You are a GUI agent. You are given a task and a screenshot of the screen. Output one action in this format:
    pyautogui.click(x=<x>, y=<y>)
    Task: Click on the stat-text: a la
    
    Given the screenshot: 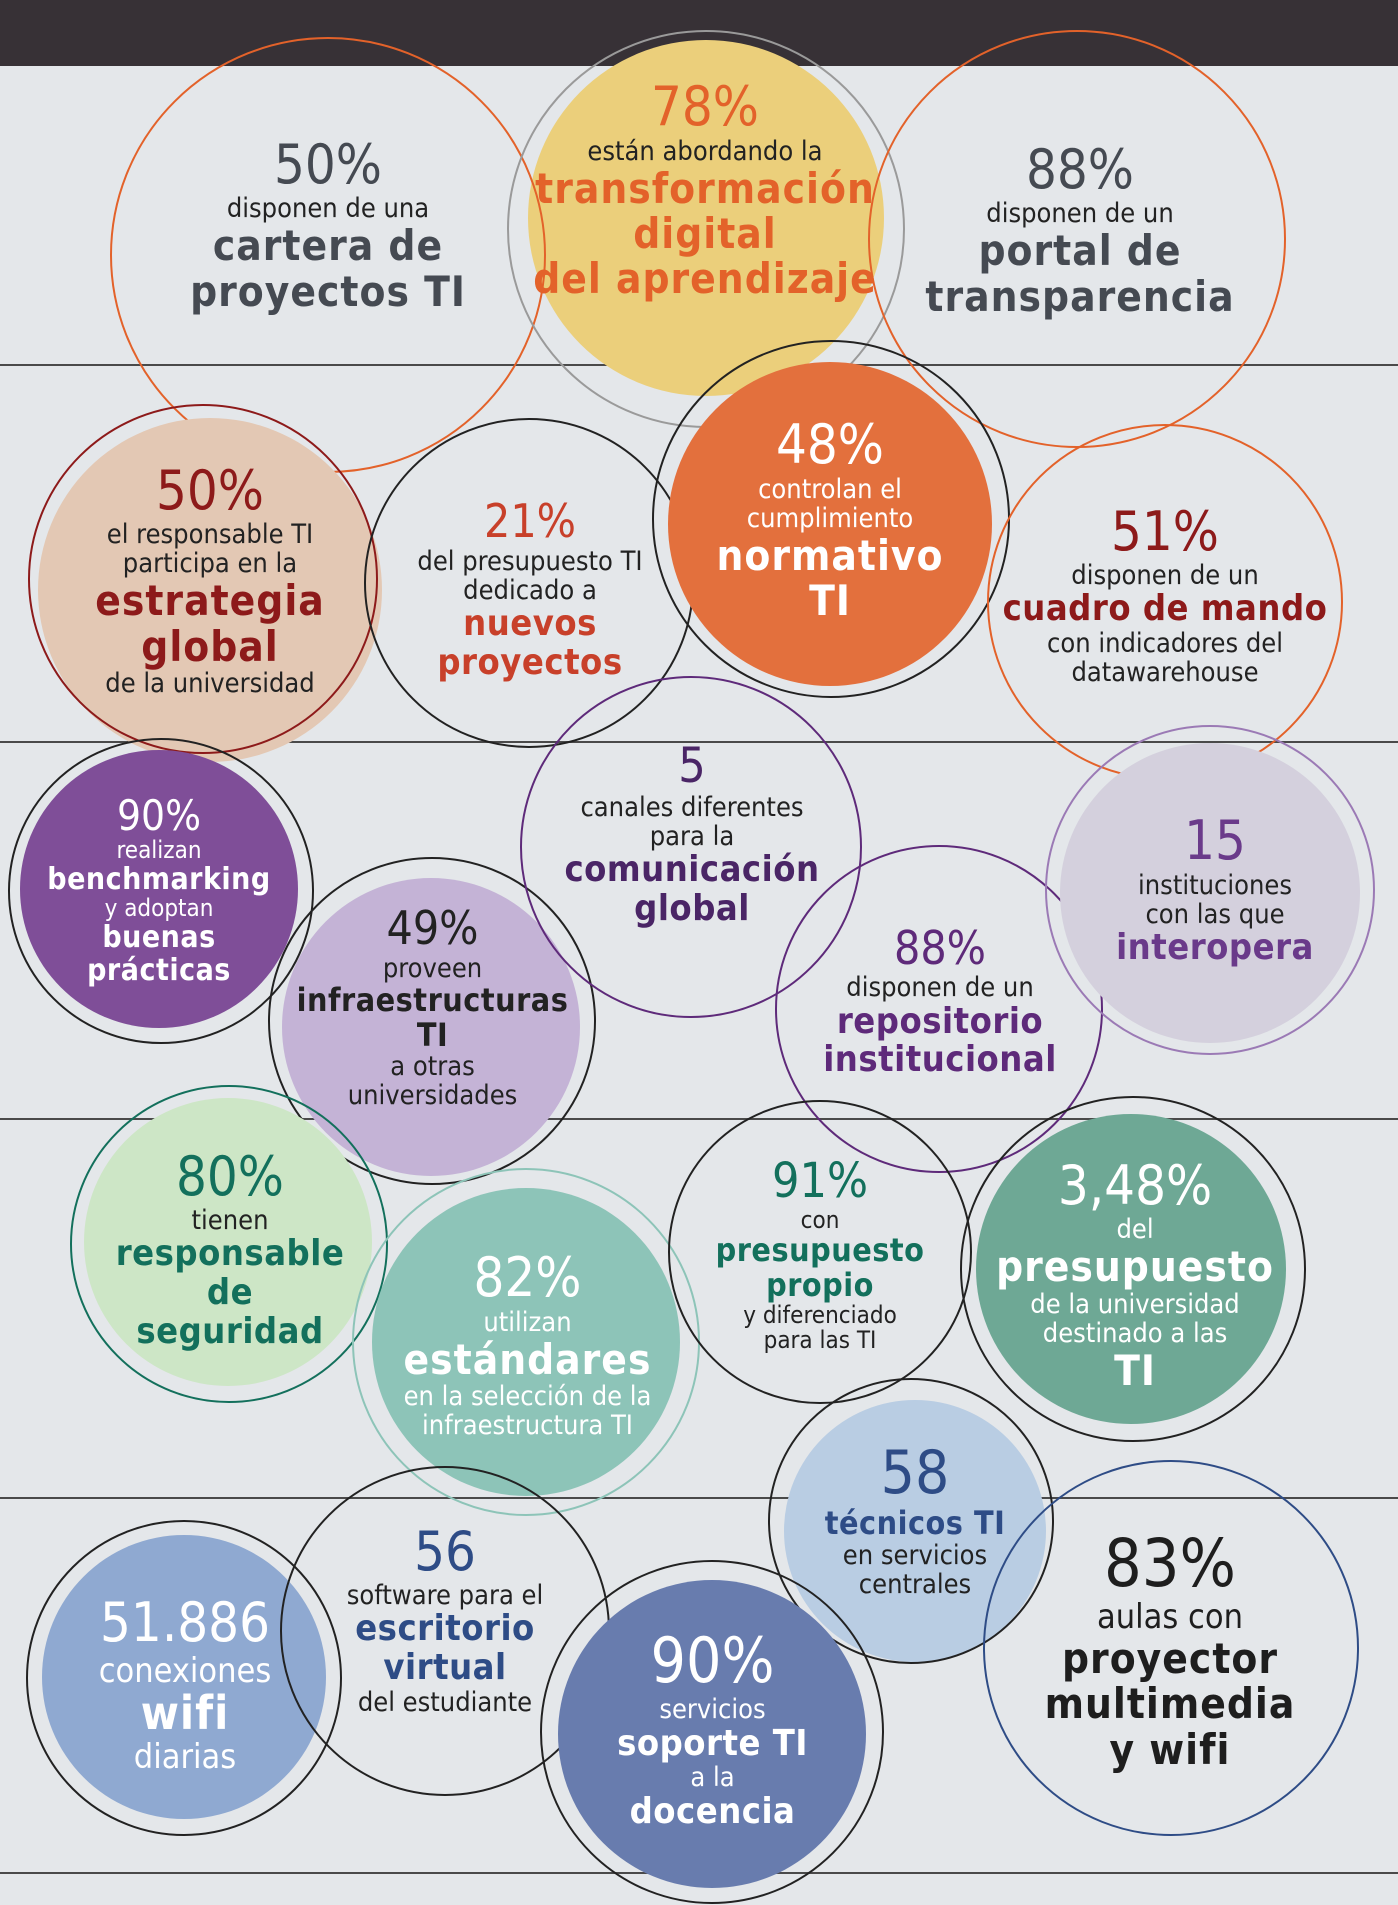 What is the action you would take?
    pyautogui.click(x=712, y=1778)
    